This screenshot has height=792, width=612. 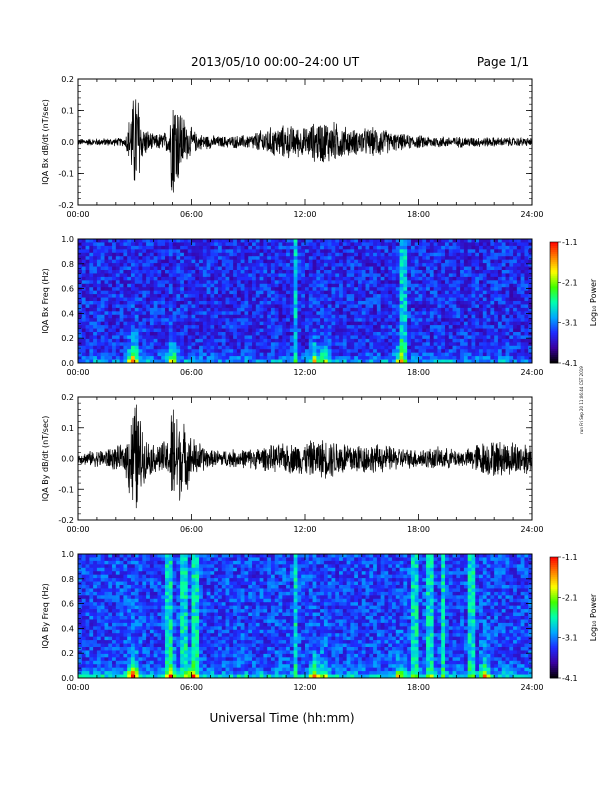 What do you see at coordinates (304, 372) in the screenshot?
I see `x-tick-label: 12:00` at bounding box center [304, 372].